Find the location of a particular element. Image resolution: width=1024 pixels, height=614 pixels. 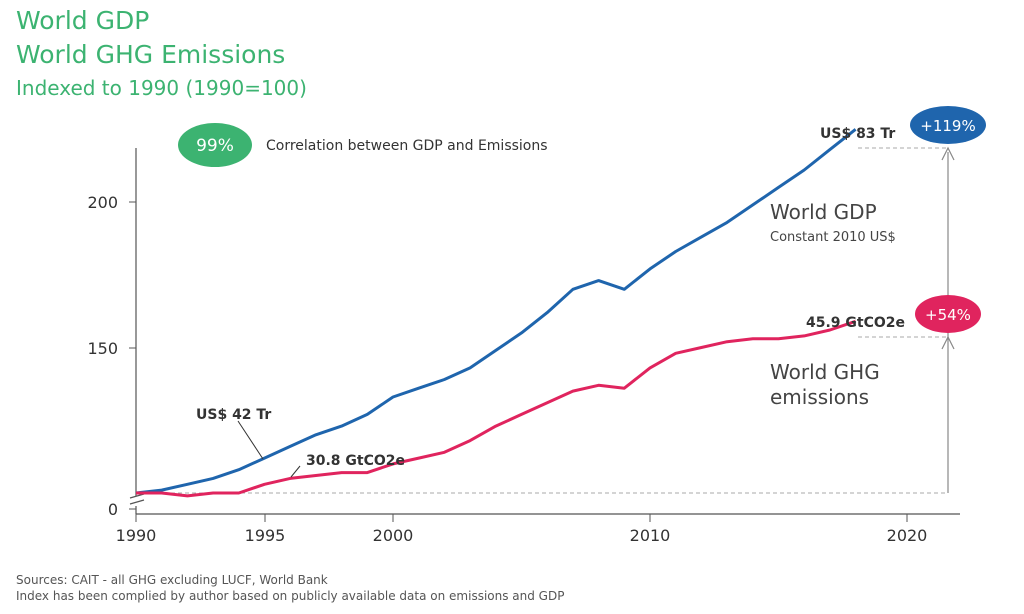

correlation-badge is located at coordinates (215, 145).